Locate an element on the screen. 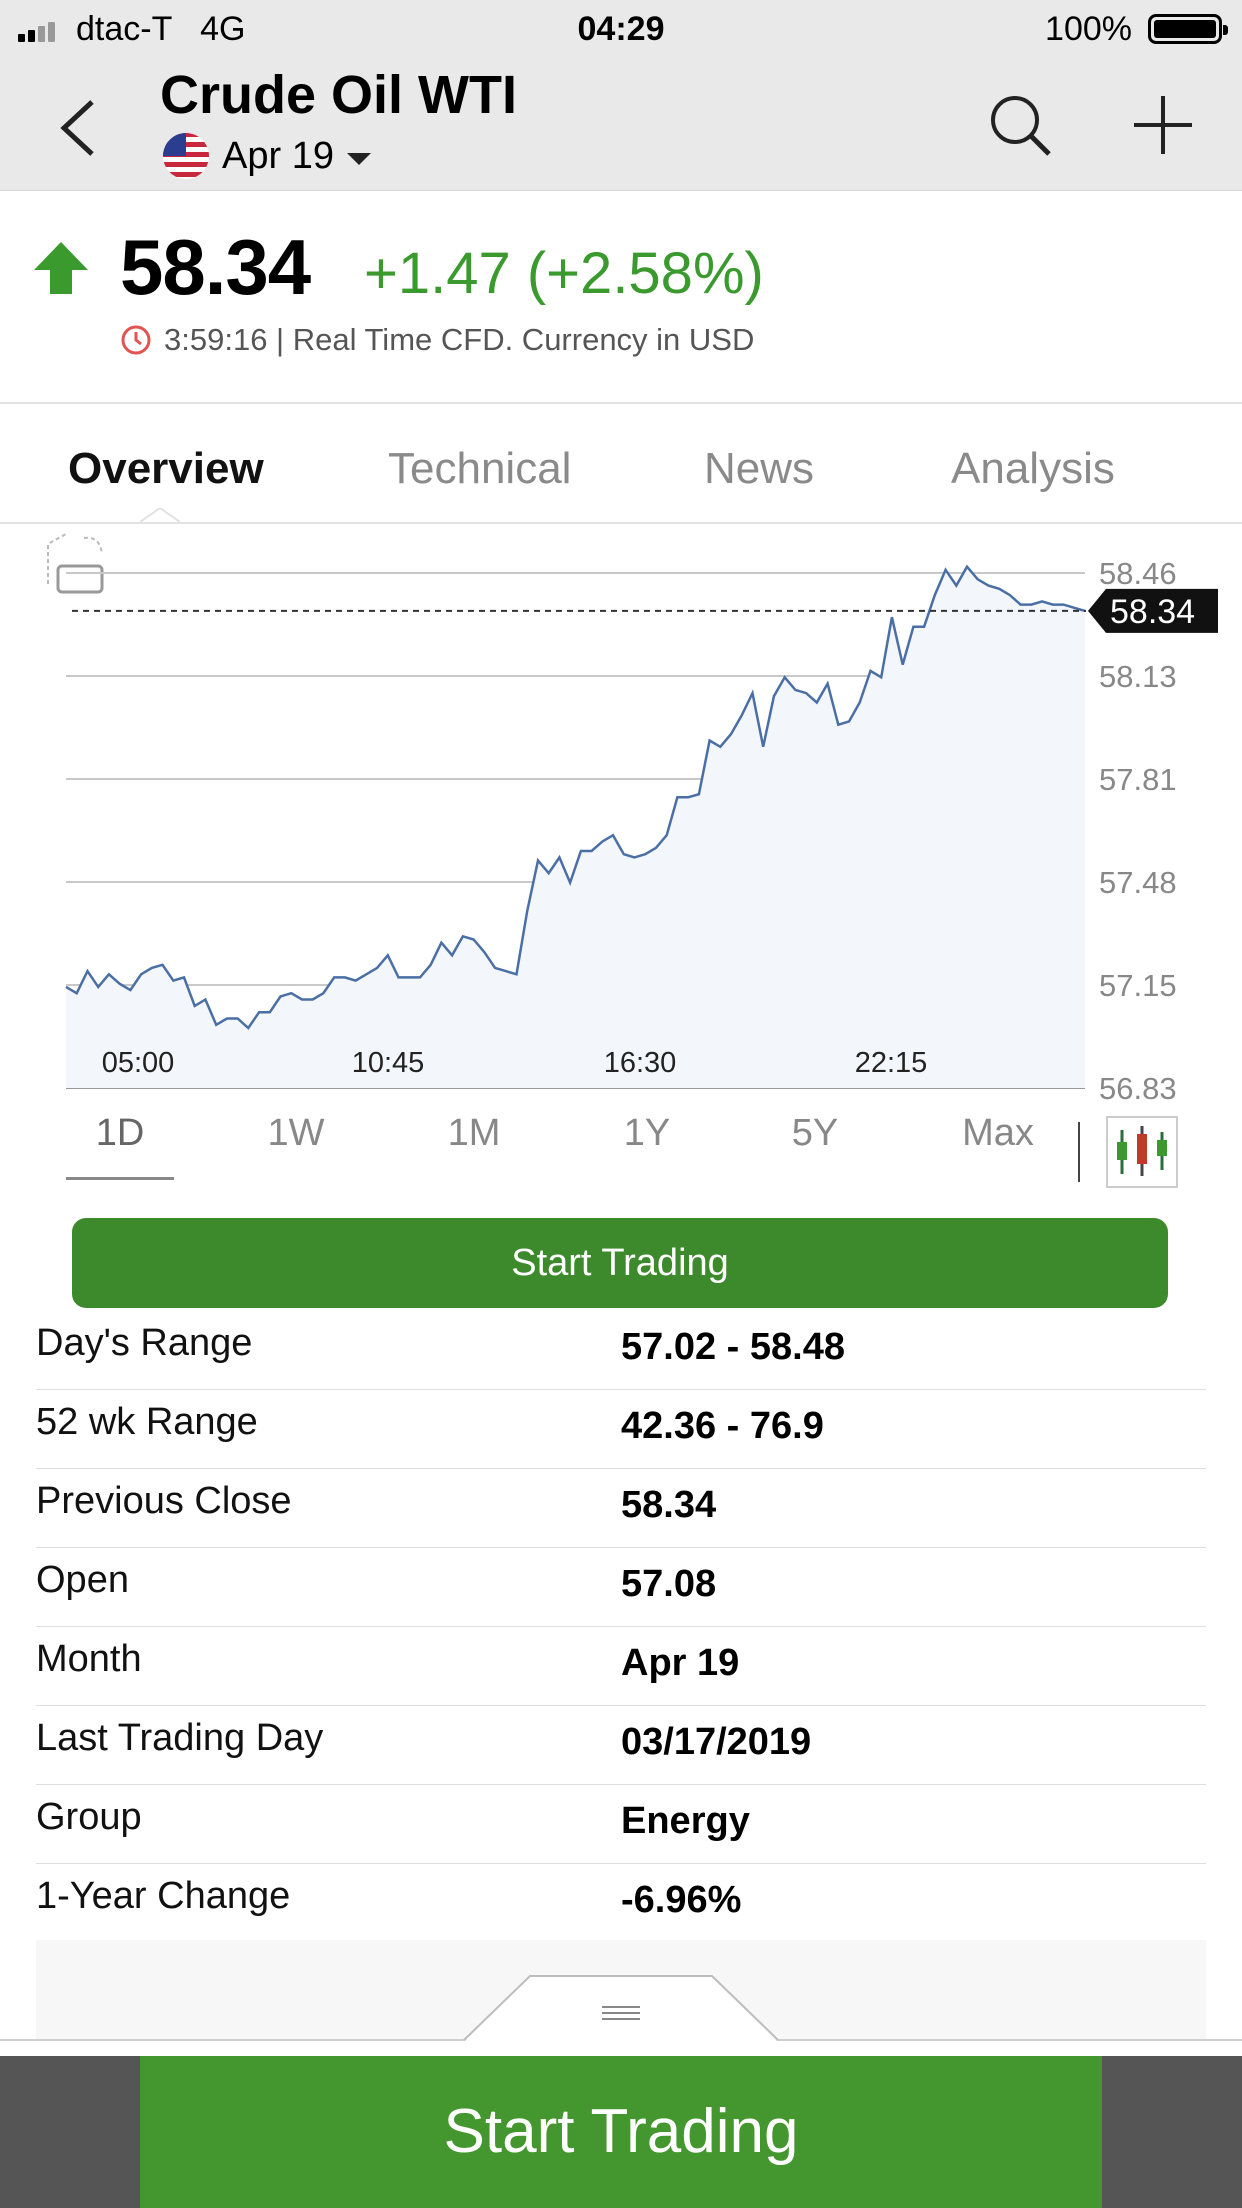 The width and height of the screenshot is (1242, 2208). add-button is located at coordinates (1163, 125).